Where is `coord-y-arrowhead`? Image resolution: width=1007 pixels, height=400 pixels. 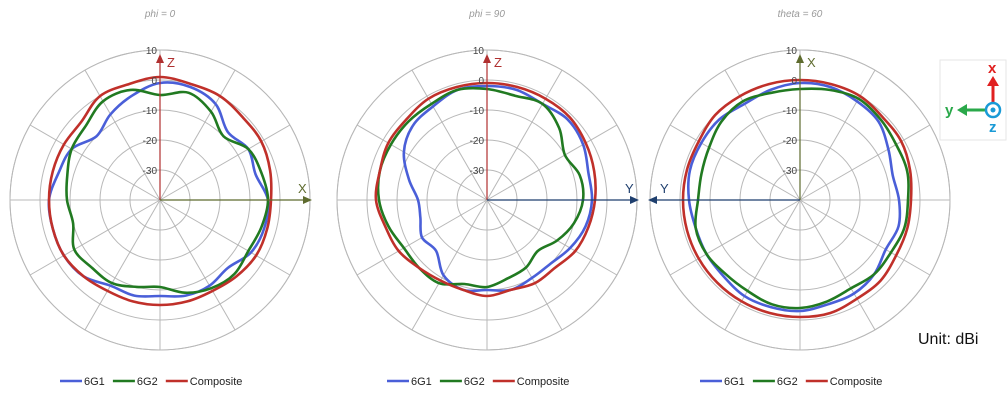
coord-y-arrowhead is located at coordinates (962, 110).